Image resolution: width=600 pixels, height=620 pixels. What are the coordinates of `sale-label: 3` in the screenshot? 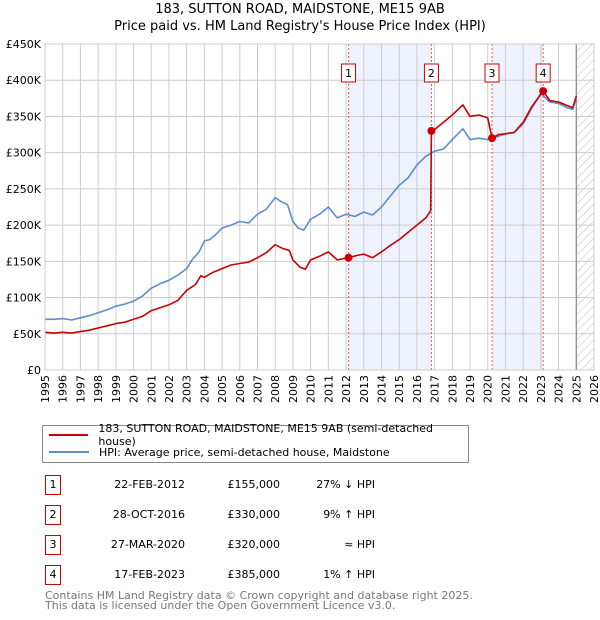 It's located at (491, 73).